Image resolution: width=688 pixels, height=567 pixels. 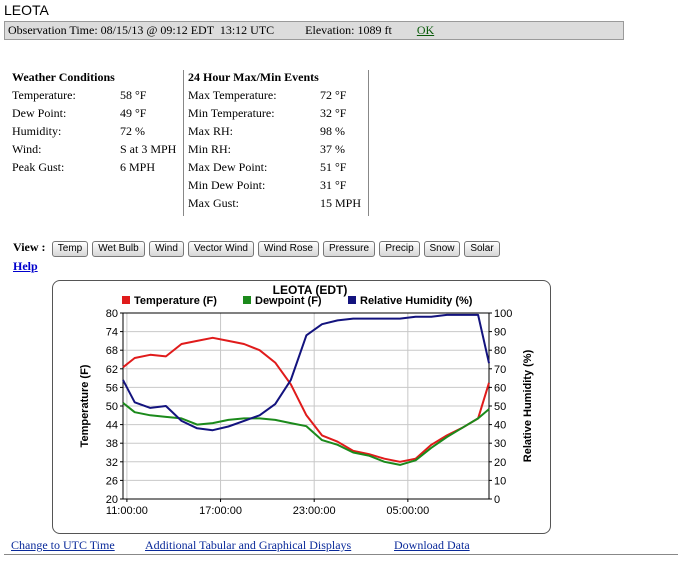 What do you see at coordinates (500, 444) in the screenshot?
I see `y2-tick-label: 30` at bounding box center [500, 444].